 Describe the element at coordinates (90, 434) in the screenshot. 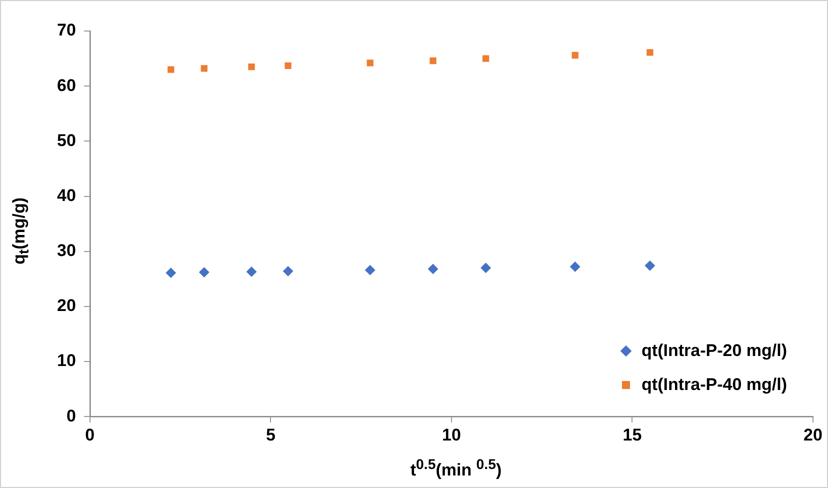

I see `x-tick-label: 0` at that location.